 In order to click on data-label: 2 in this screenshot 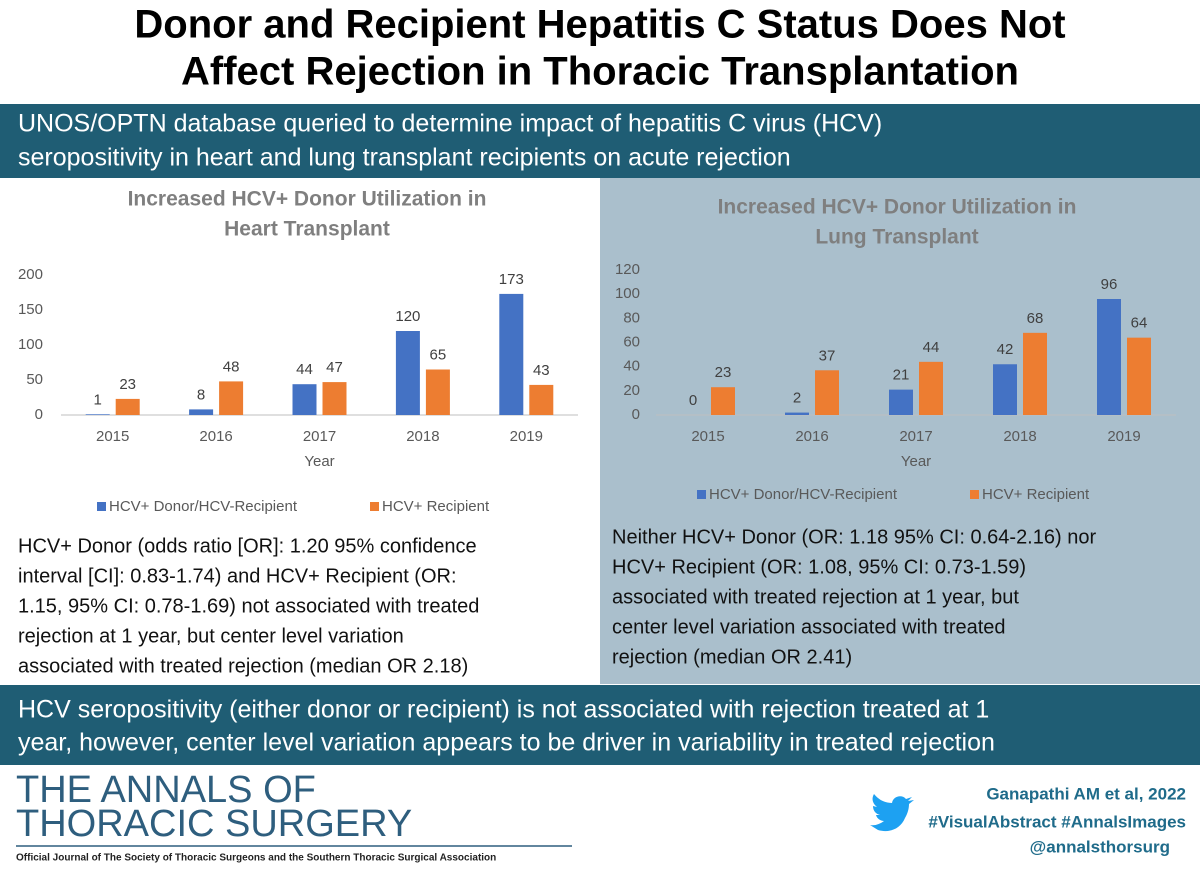, I will do `click(797, 398)`.